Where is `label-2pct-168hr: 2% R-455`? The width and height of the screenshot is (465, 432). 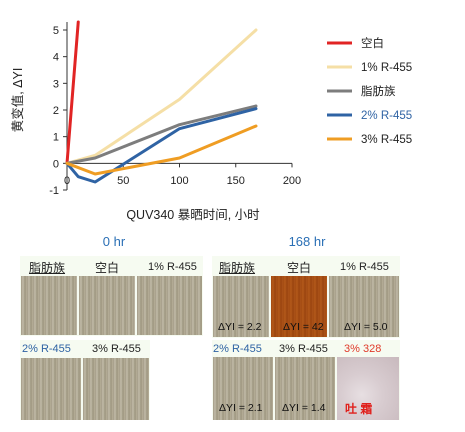
label-2pct-168hr: 2% R-455 is located at coordinates (237, 349).